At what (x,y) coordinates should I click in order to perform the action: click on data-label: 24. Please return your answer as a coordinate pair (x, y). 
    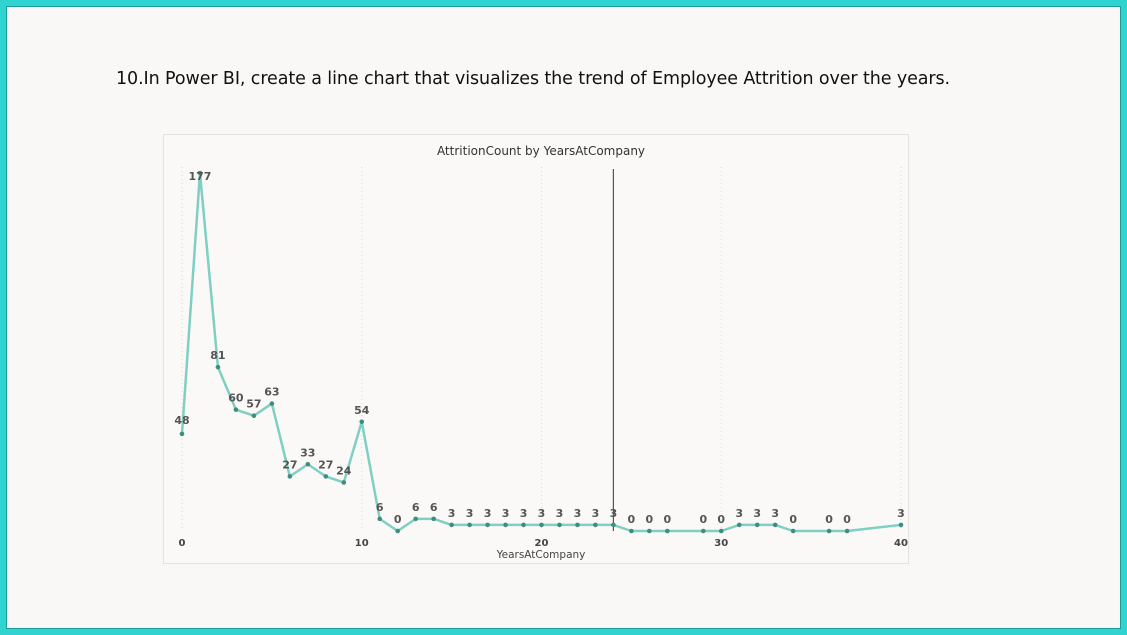
    Looking at the image, I should click on (344, 470).